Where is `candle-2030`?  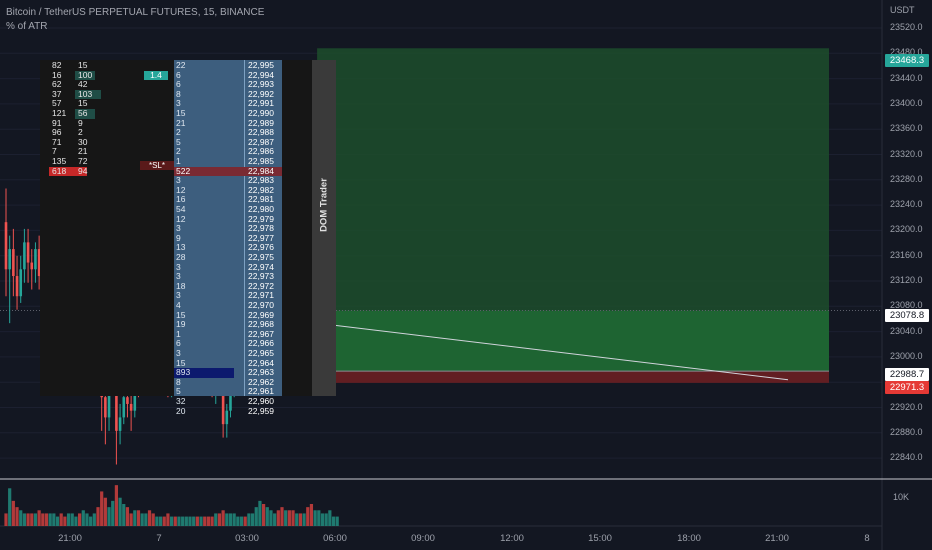 candle-2030 is located at coordinates (17, 282).